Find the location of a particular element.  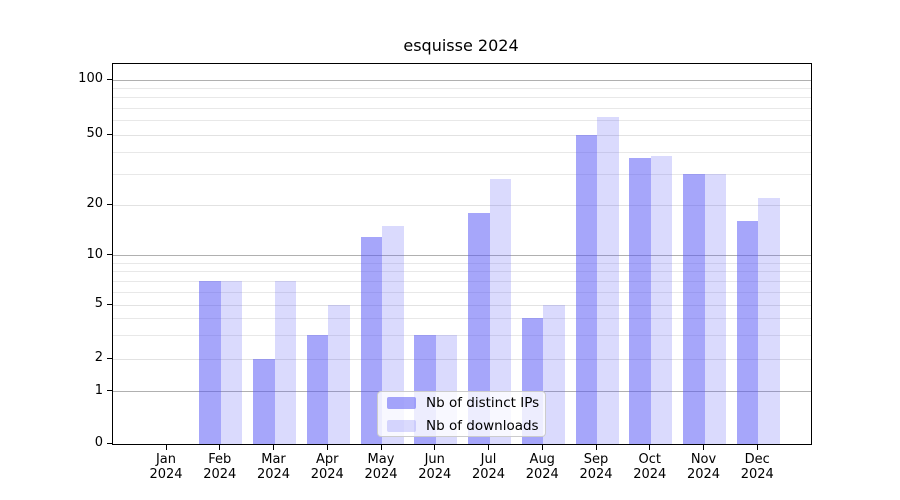

x-axis-tick-label: Aug 2024 is located at coordinates (542, 467).